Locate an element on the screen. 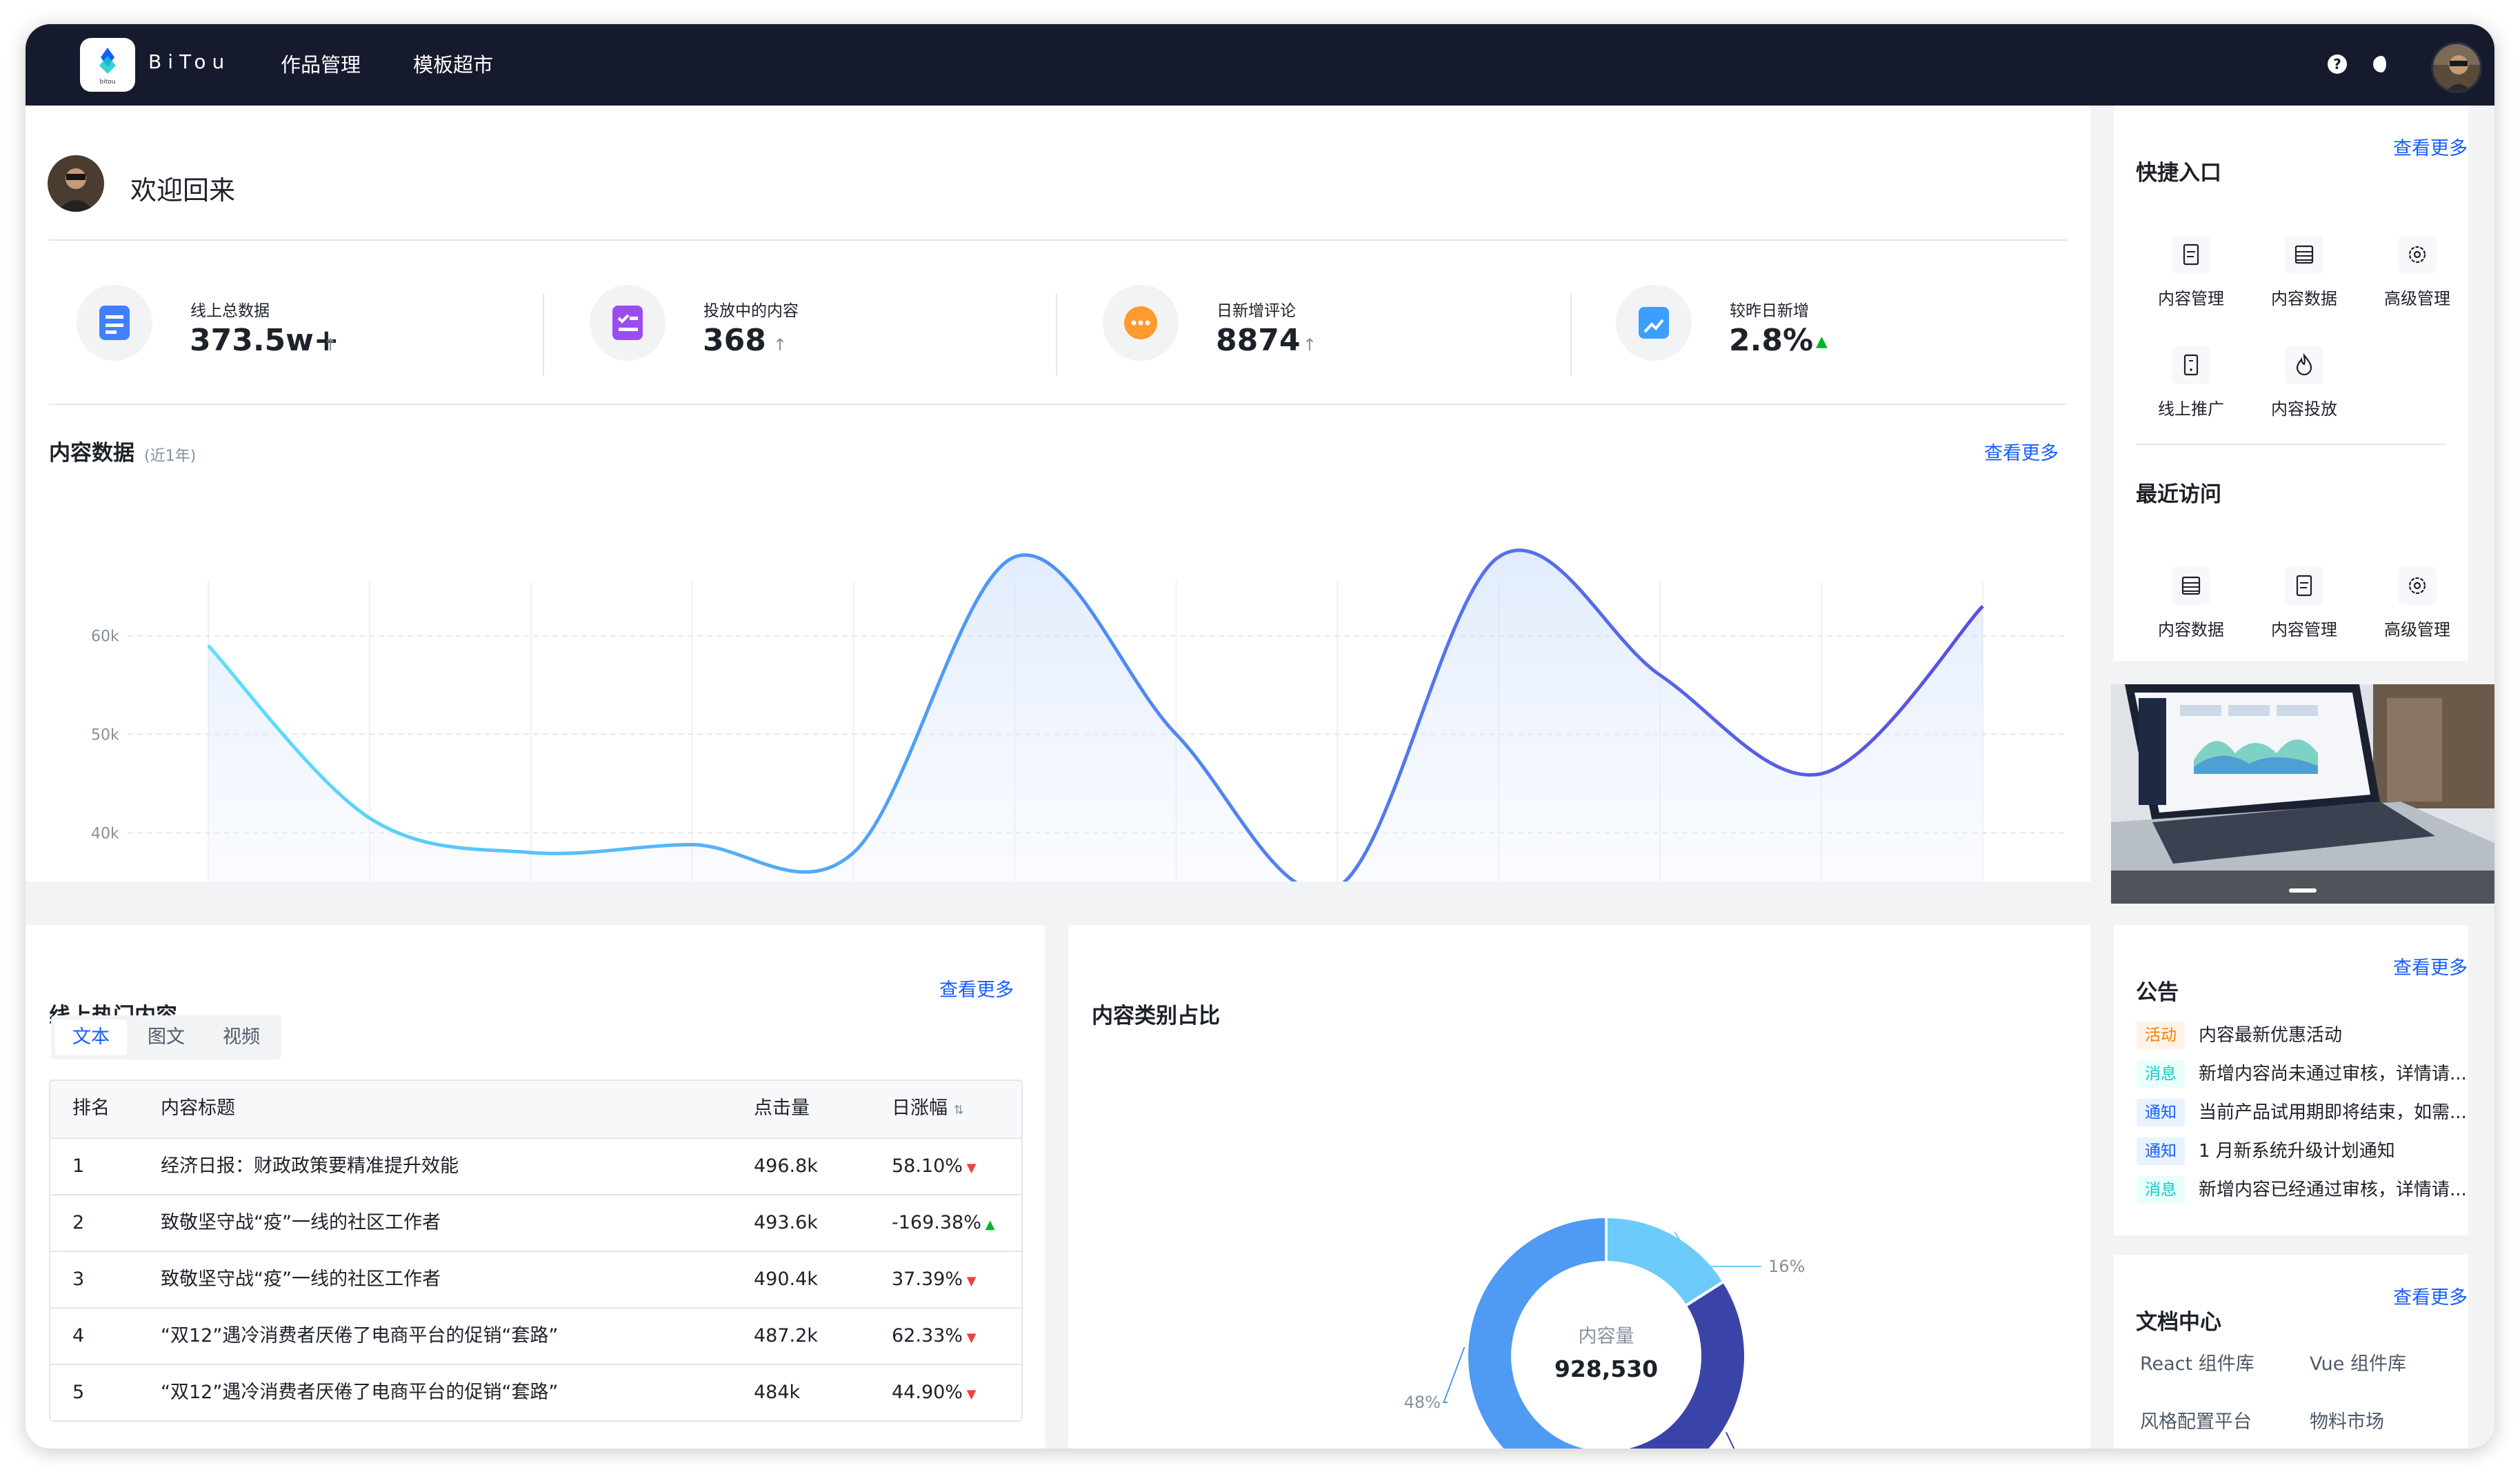  change-cell: 62.33% ▼ is located at coordinates (934, 1337).